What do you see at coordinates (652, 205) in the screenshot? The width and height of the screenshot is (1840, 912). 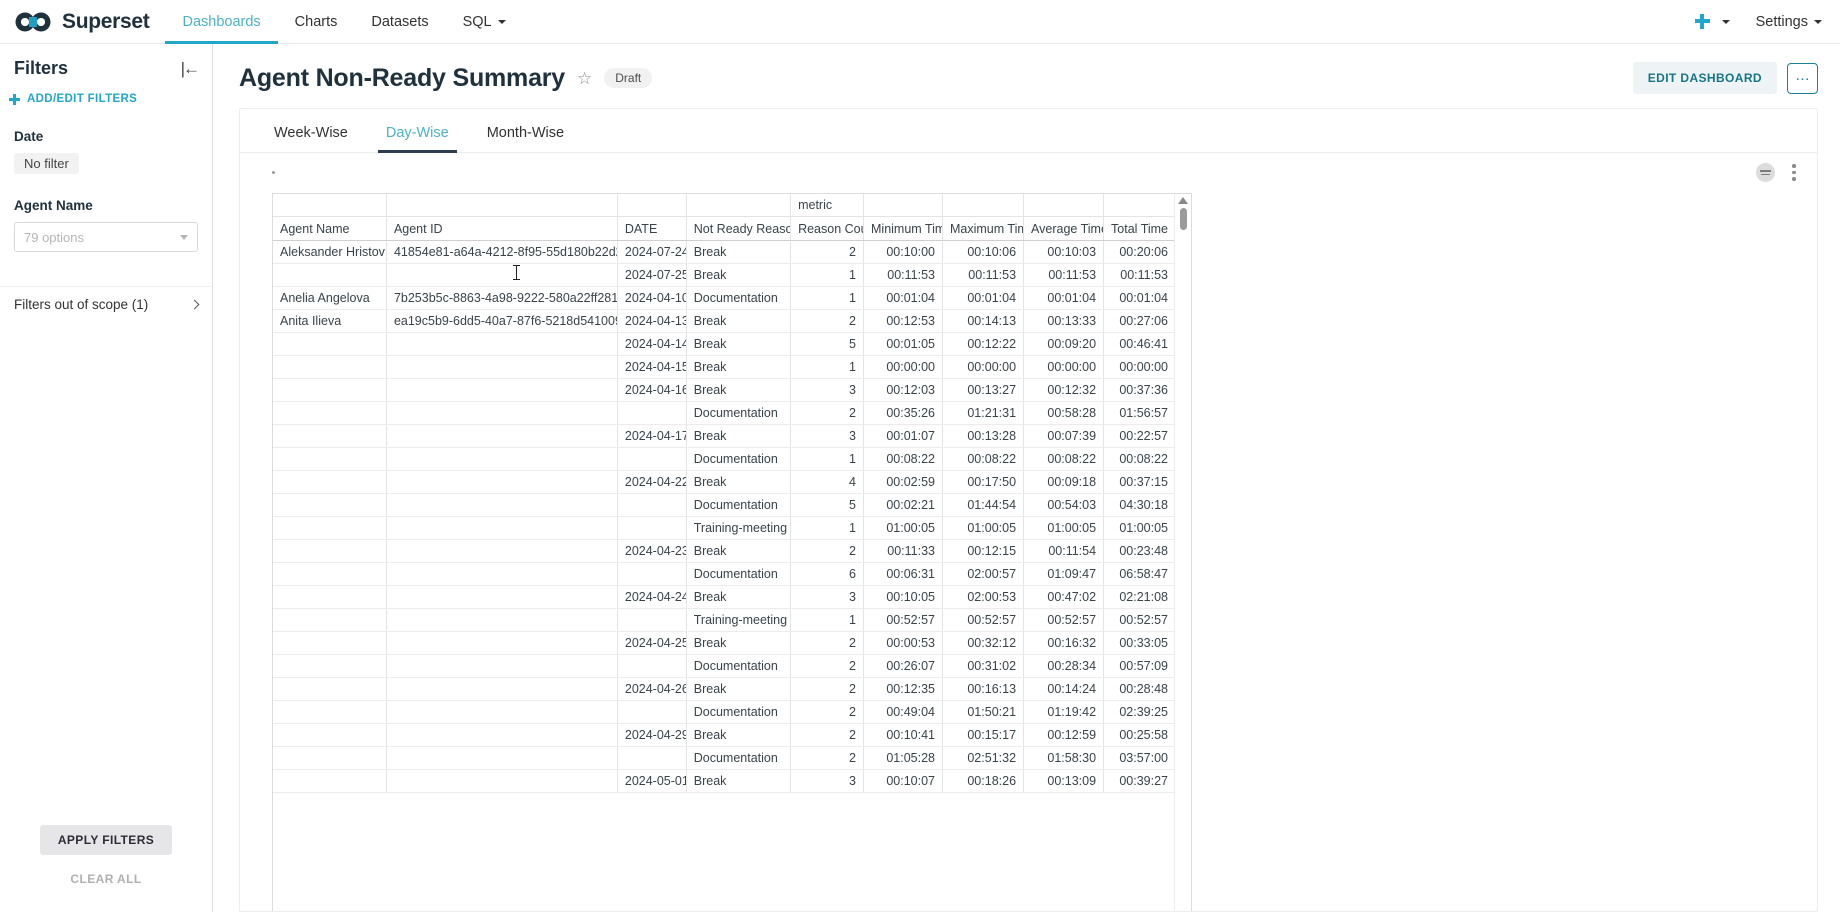 I see `group-head-spacer-date` at bounding box center [652, 205].